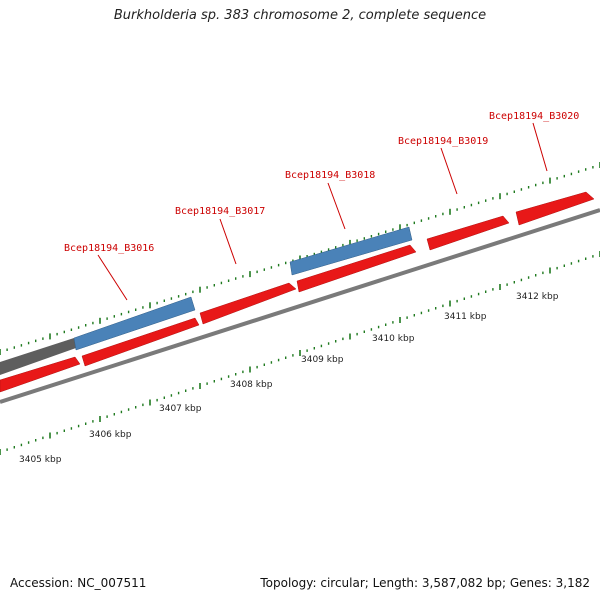 Image resolution: width=600 pixels, height=600 pixels. Describe the element at coordinates (465, 317) in the screenshot. I see `scale-label: 3411 kbp` at that location.